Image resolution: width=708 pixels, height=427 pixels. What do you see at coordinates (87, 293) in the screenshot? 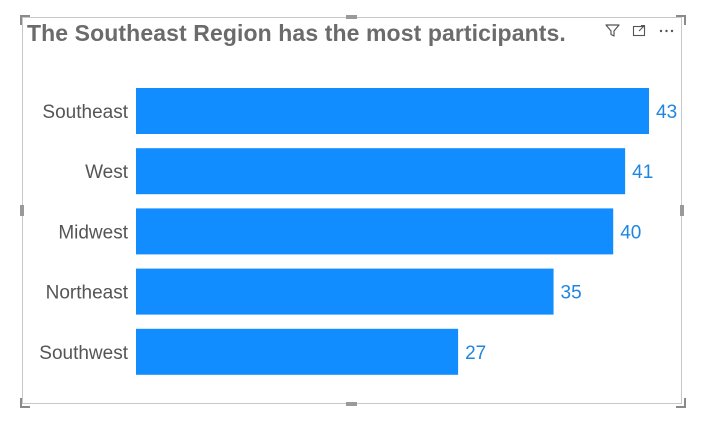
I see `category-label-northeast: Northeast` at bounding box center [87, 293].